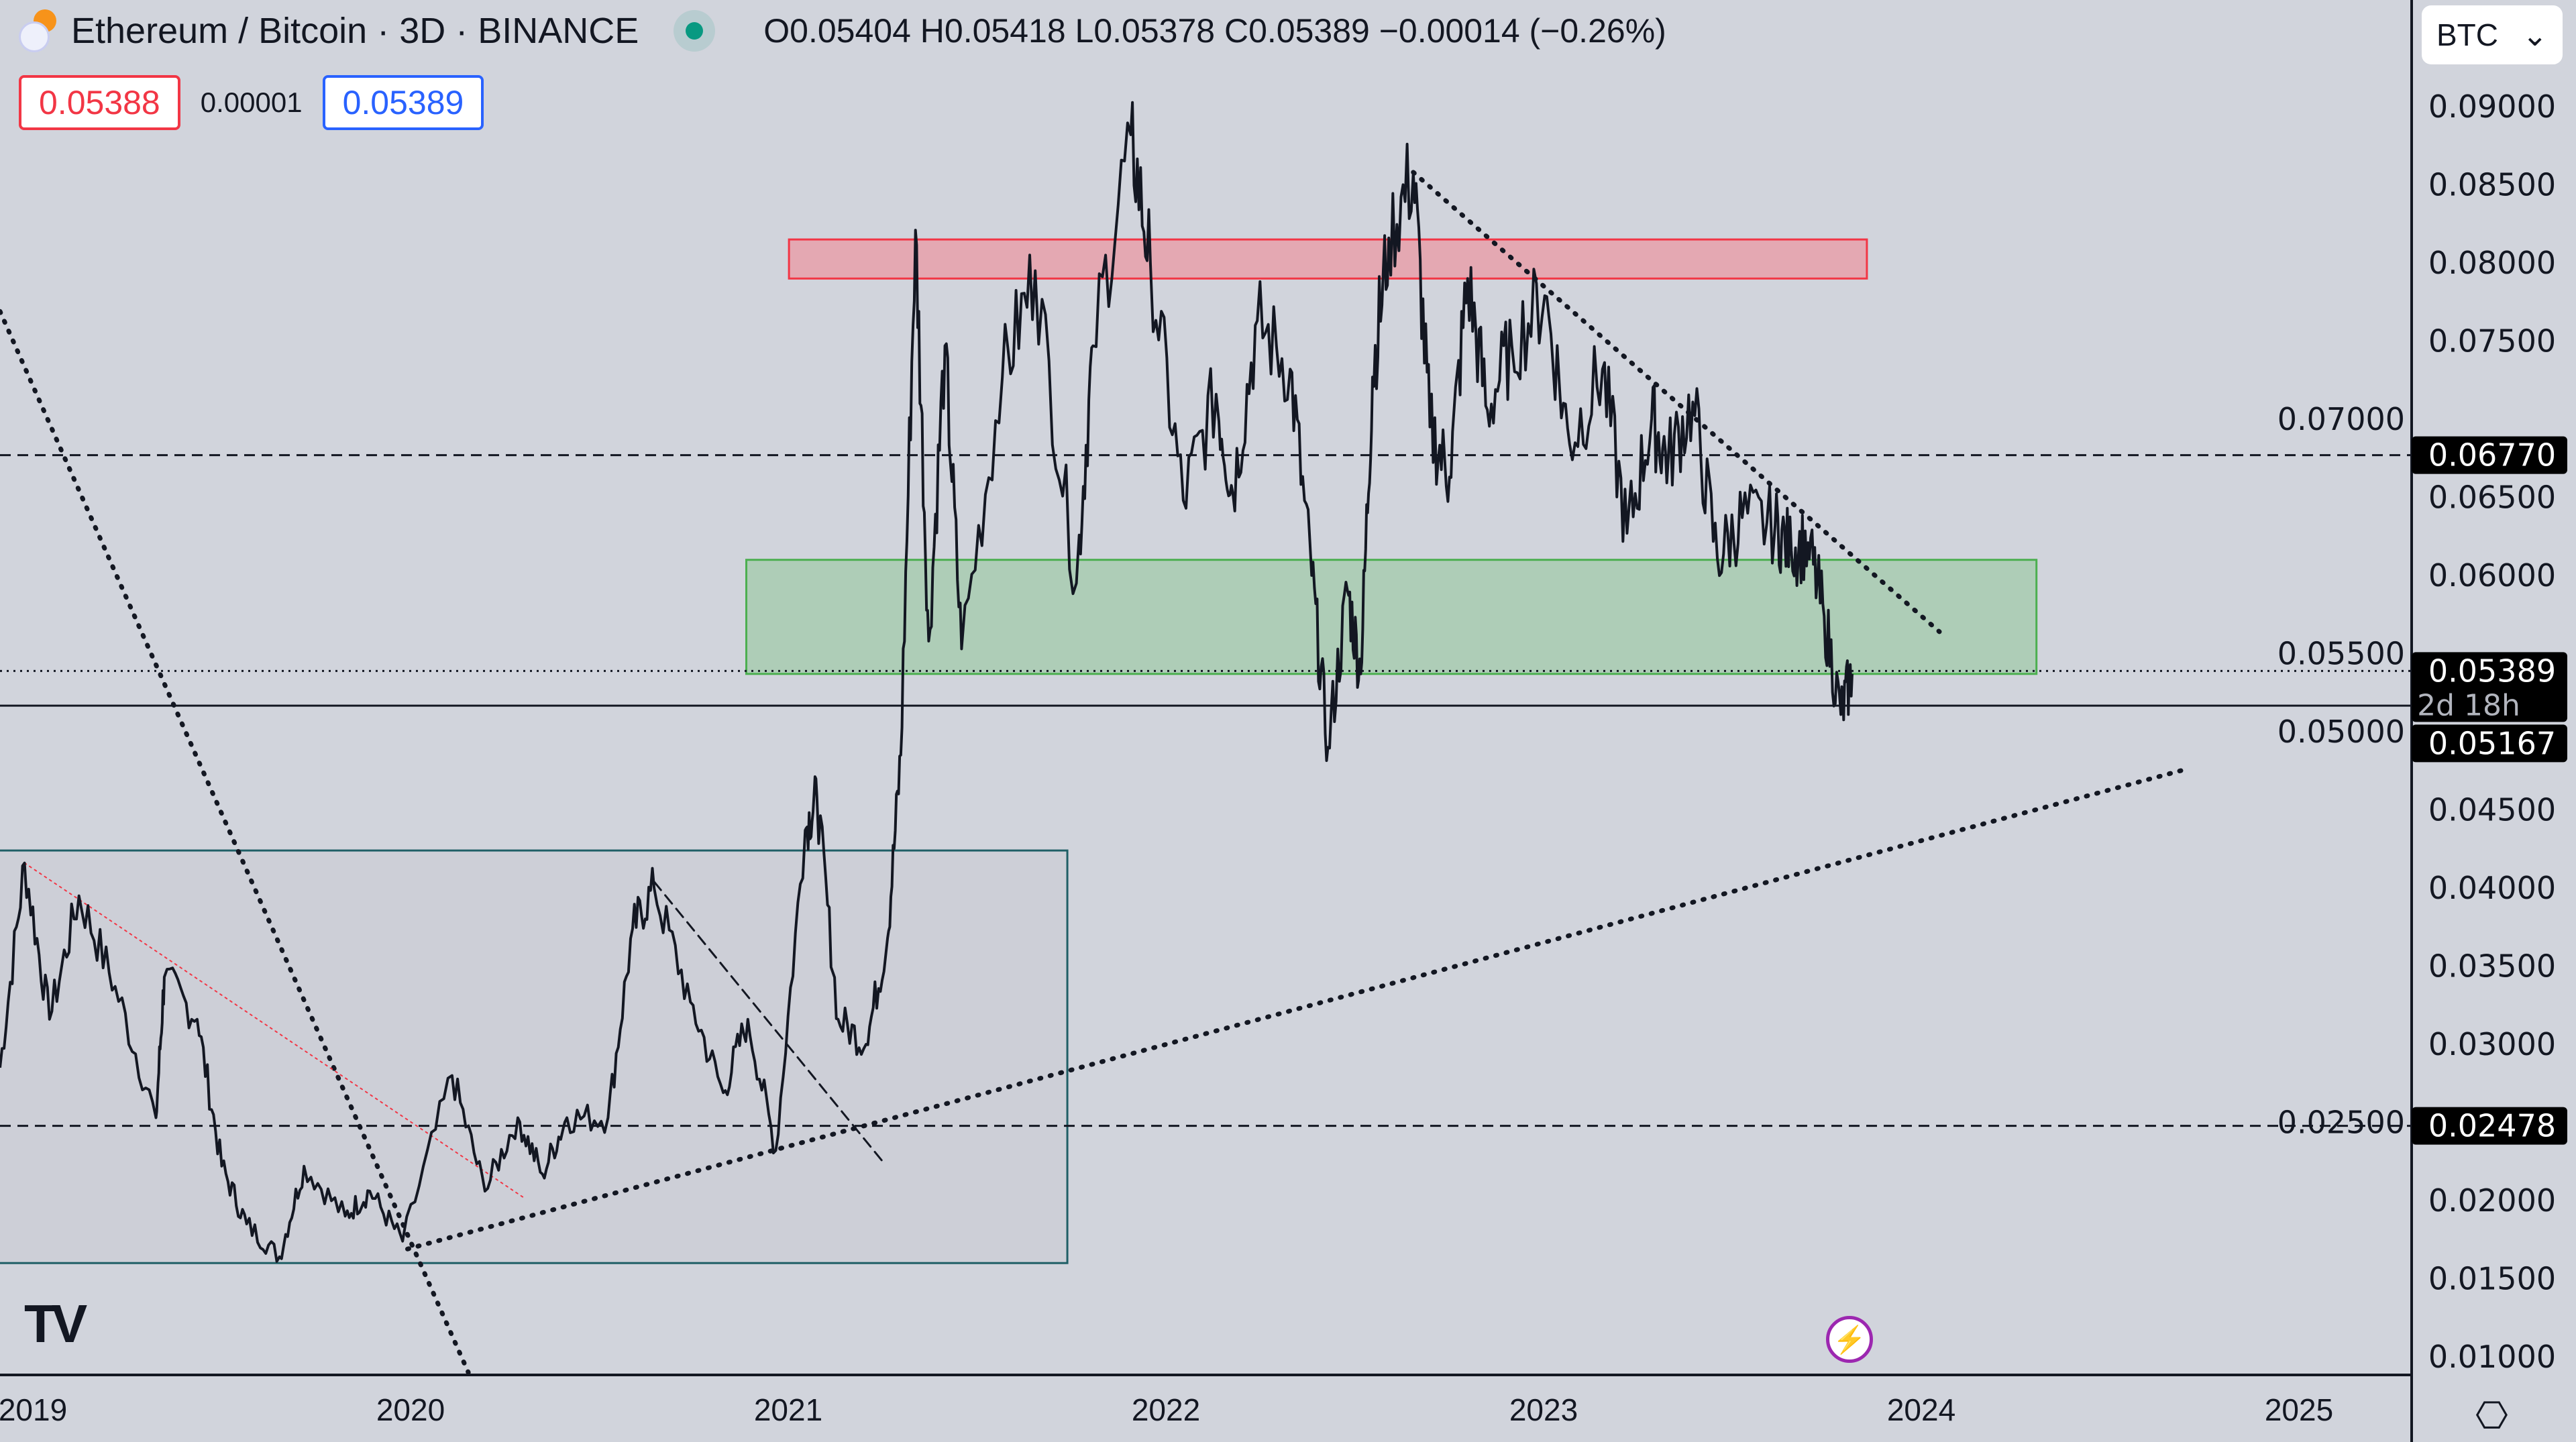 The width and height of the screenshot is (2576, 1442). Describe the element at coordinates (2492, 888) in the screenshot. I see `price-tick-label: 0.04000` at that location.